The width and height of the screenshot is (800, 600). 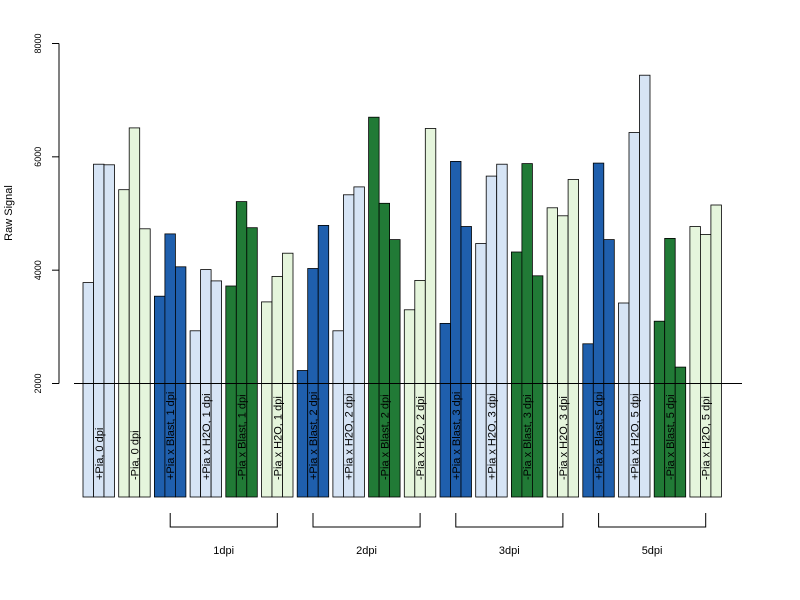 What do you see at coordinates (366, 551) in the screenshot?
I see `group-label: 2dpi` at bounding box center [366, 551].